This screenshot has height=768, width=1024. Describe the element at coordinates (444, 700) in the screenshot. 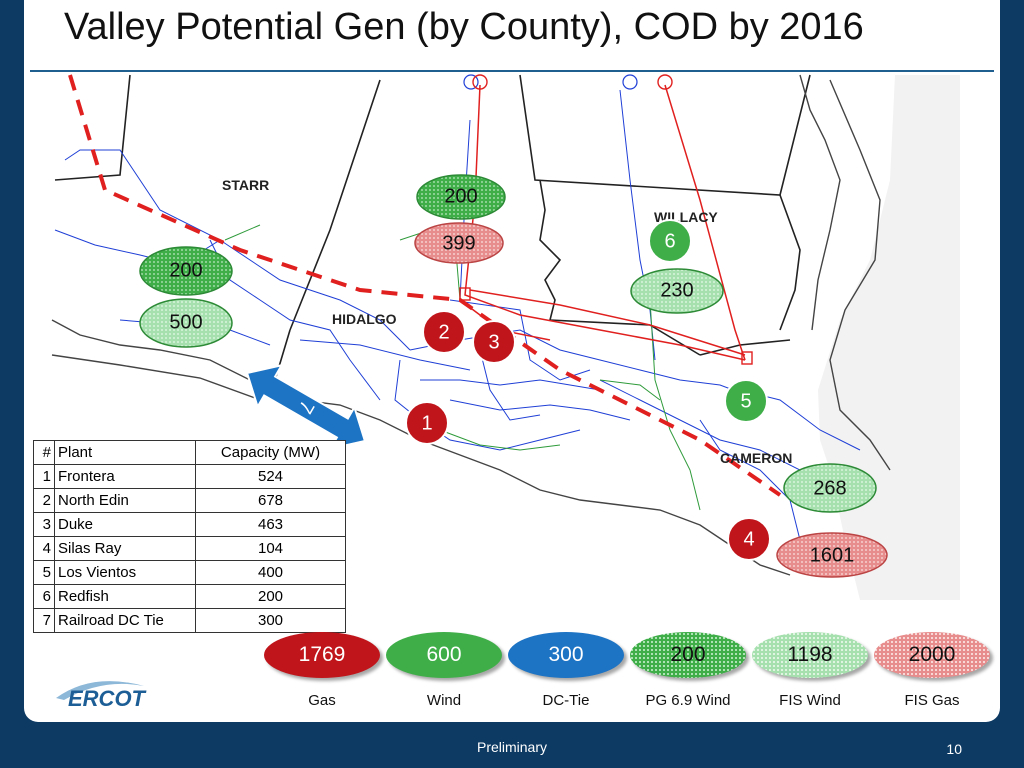

I see `legend-label: Wind` at that location.